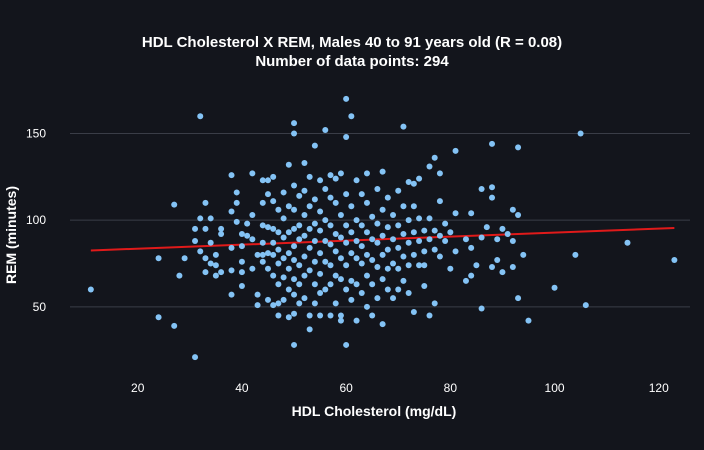 Image resolution: width=704 pixels, height=450 pixels. What do you see at coordinates (374, 411) in the screenshot?
I see `x-axis-label: HDL Cholesterol (mg/dL)` at bounding box center [374, 411].